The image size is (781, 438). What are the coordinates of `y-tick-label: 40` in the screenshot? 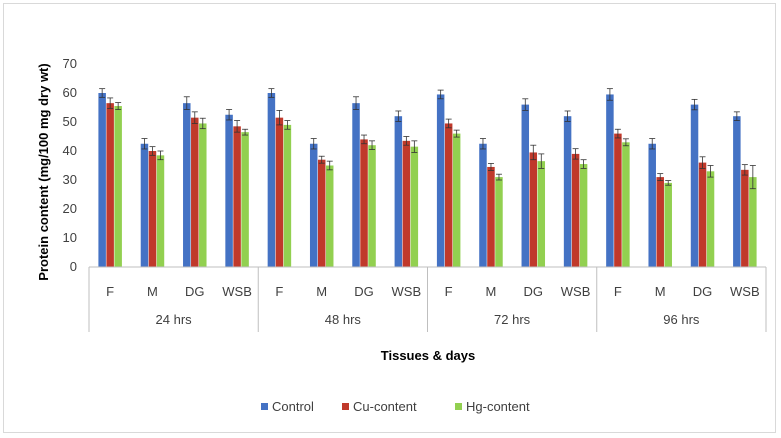 It's located at (70, 150).